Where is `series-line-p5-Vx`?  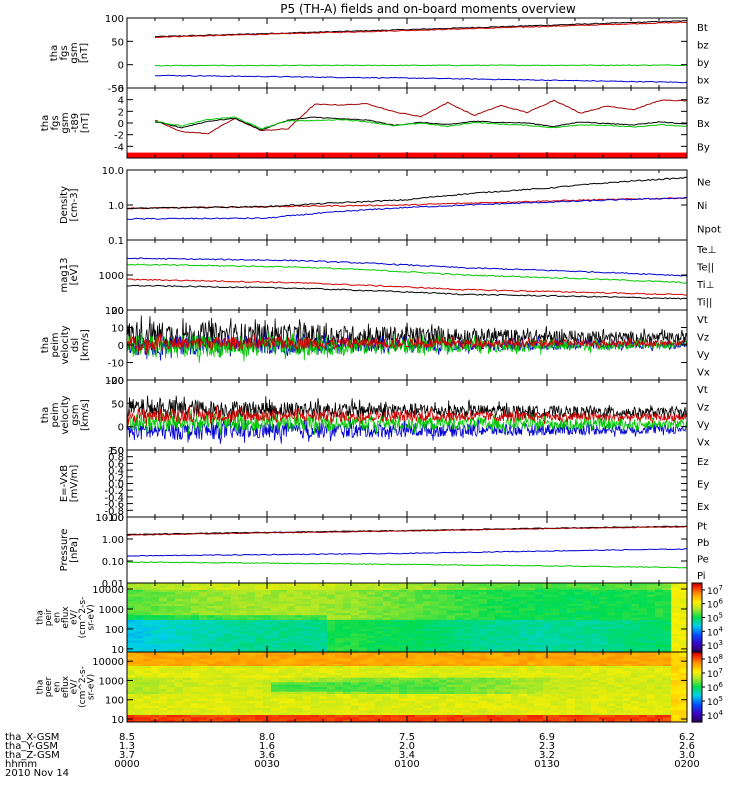 series-line-p5-Vx is located at coordinates (407, 345).